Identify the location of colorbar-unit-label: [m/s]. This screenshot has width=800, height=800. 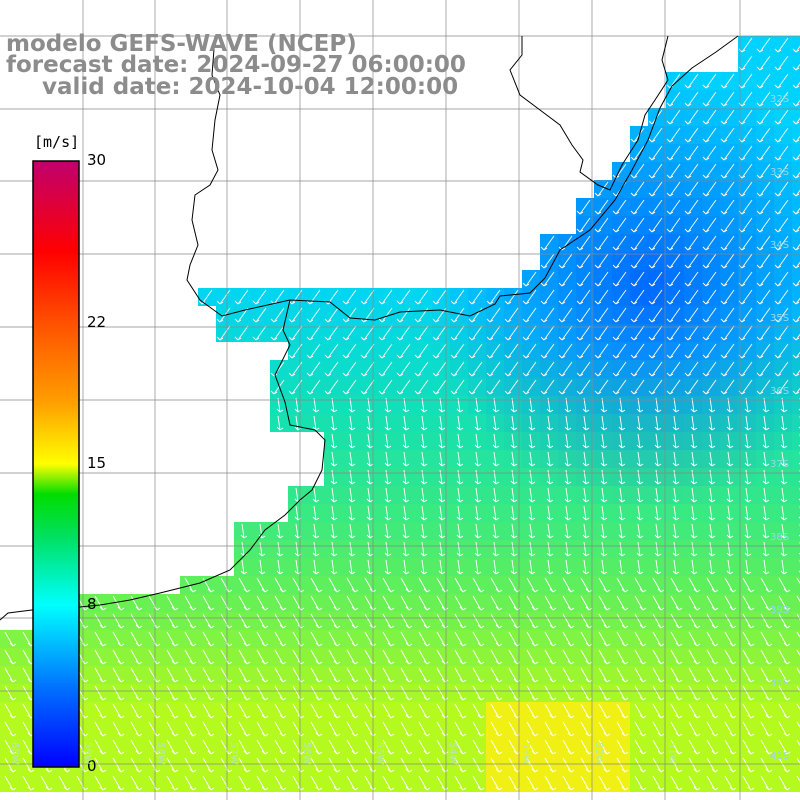
(57, 142).